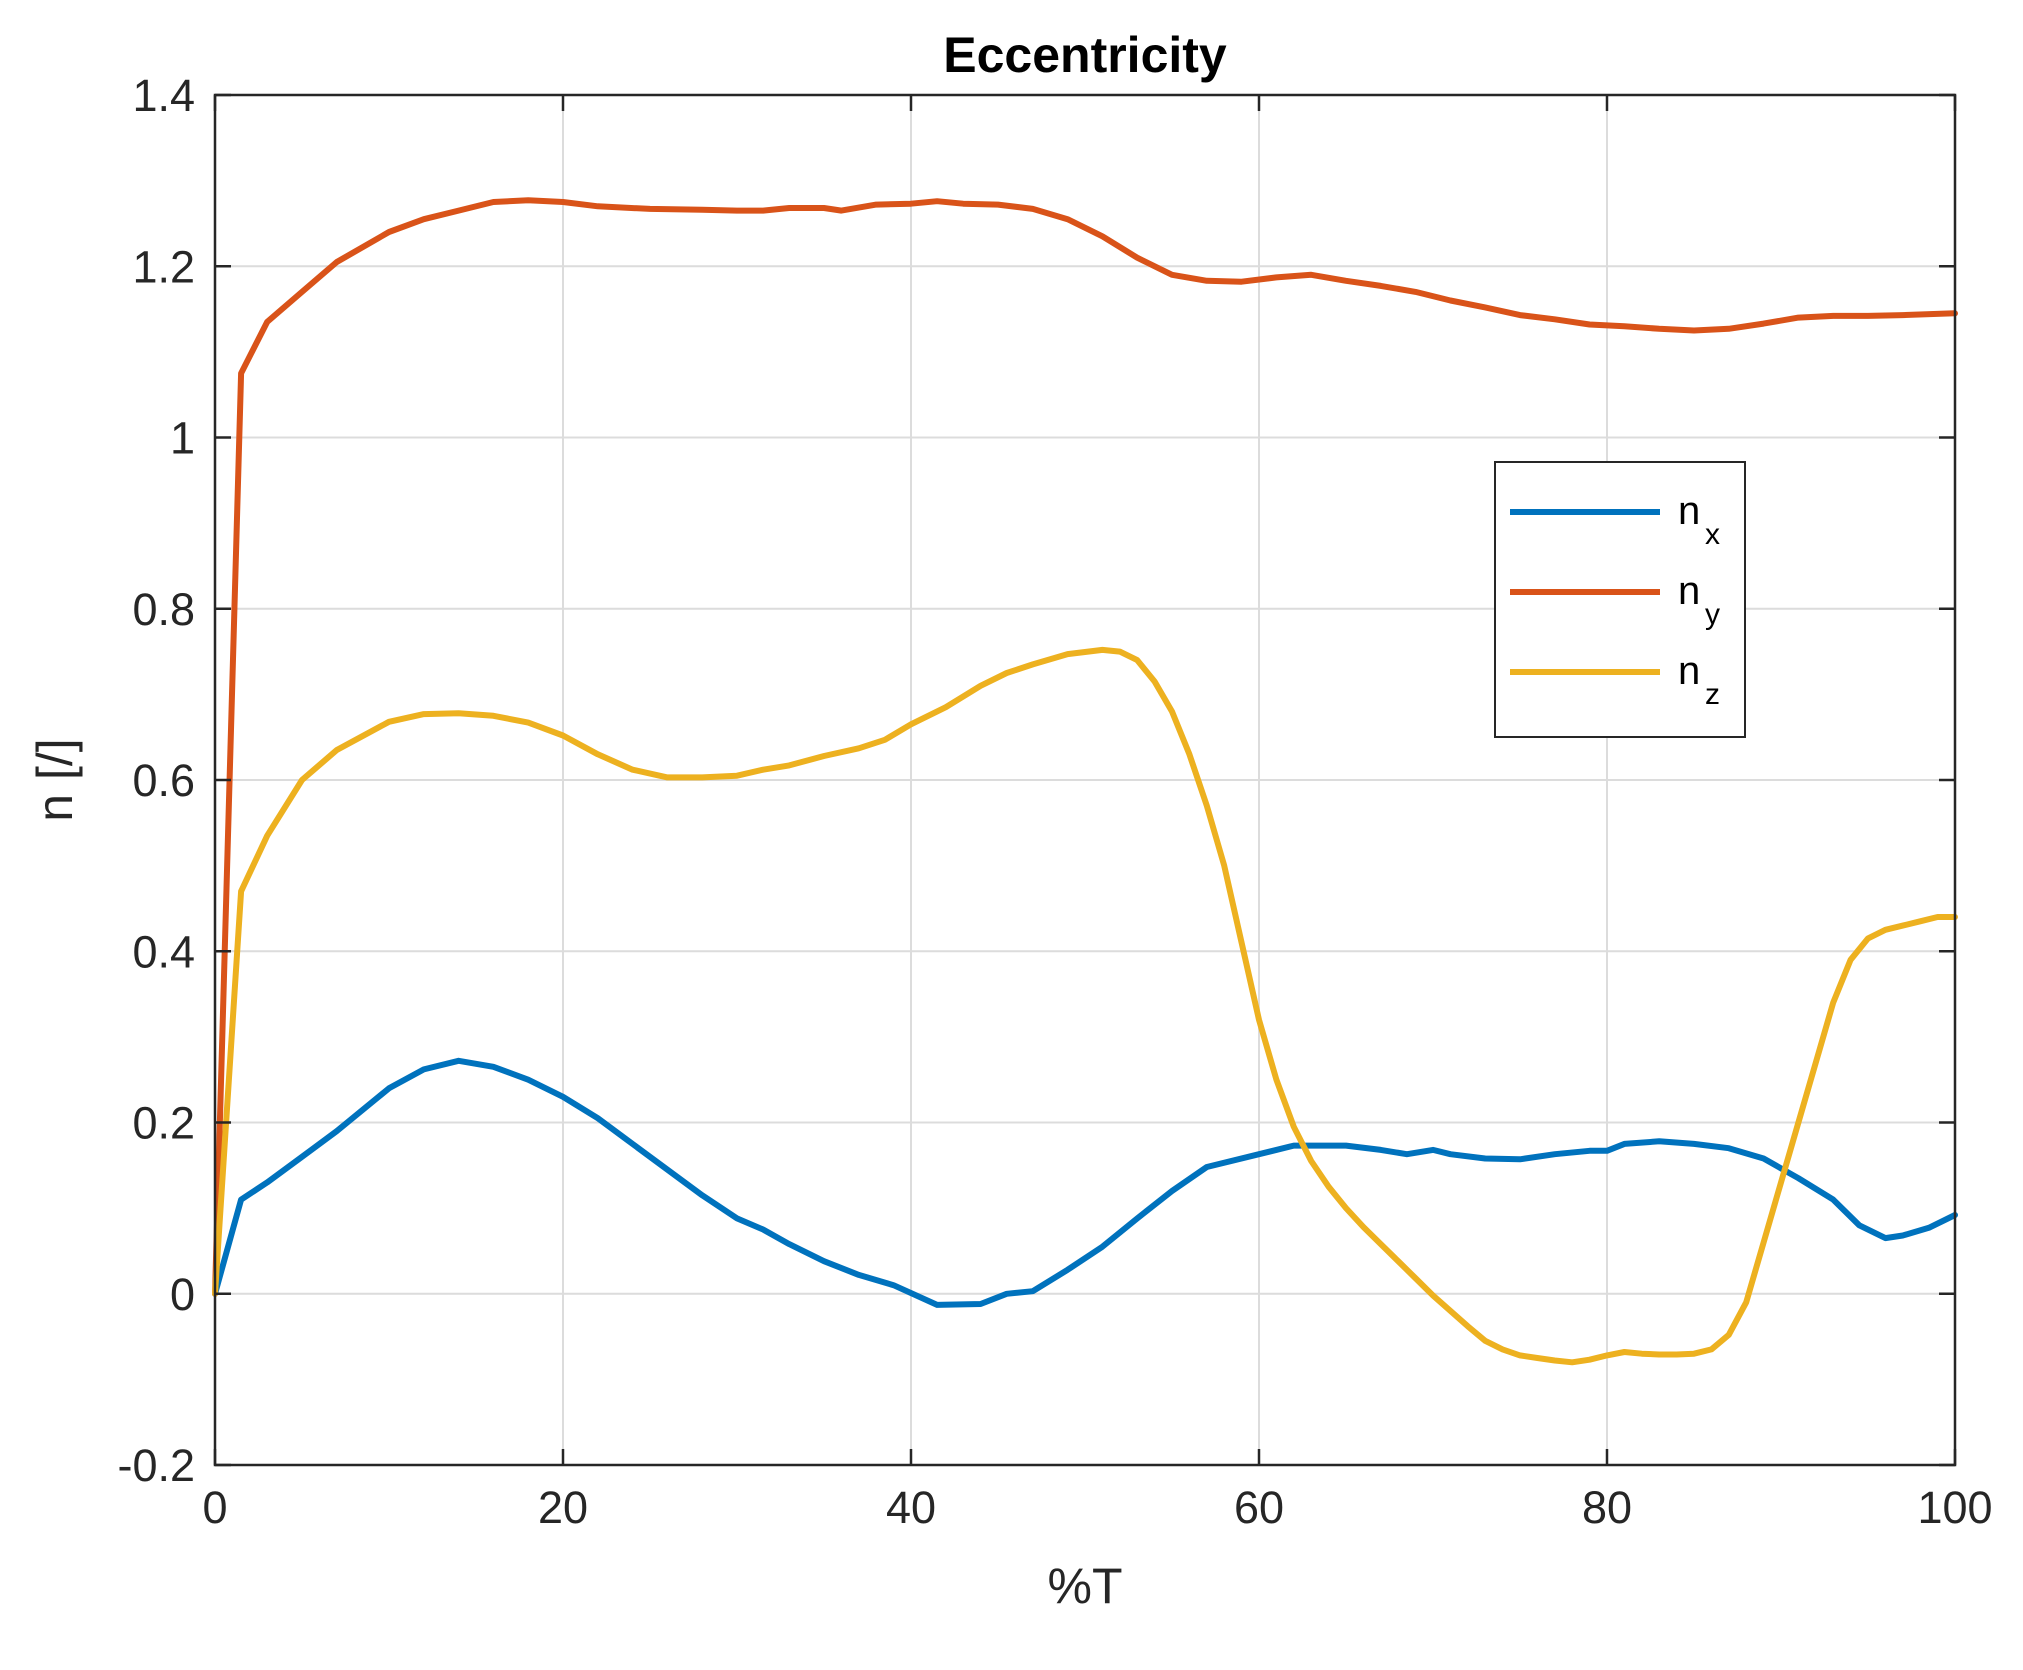  I want to click on x-tick-label: 100, so click(1954, 1507).